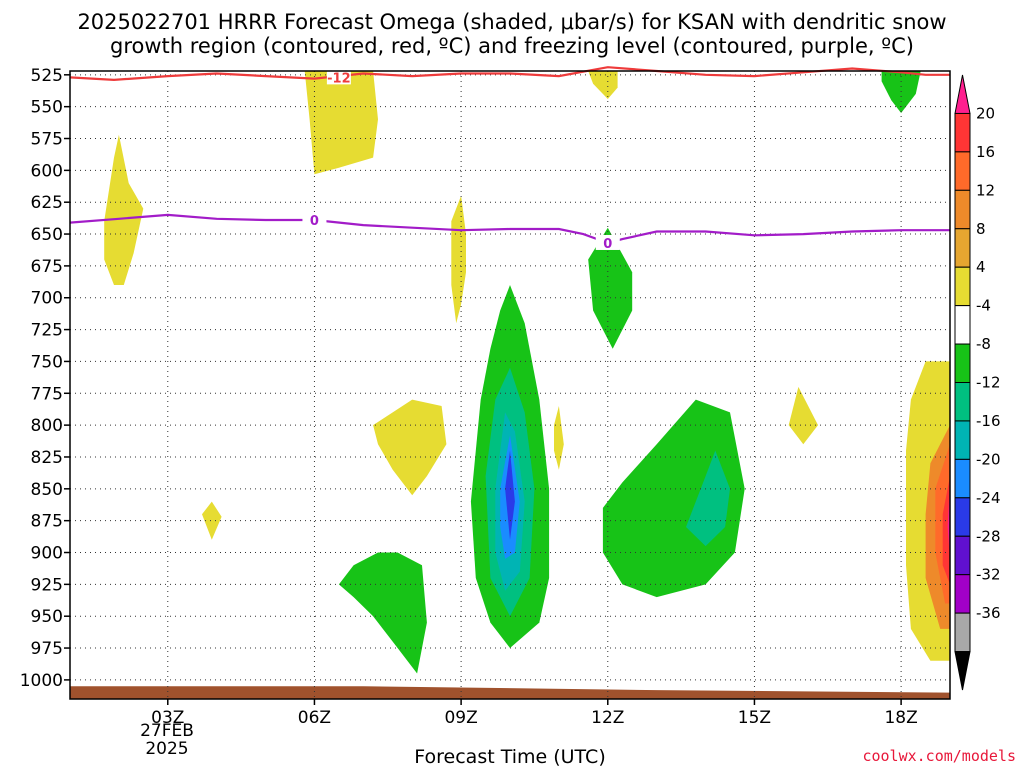  I want to click on colorbar-label-3: 8, so click(981, 229).